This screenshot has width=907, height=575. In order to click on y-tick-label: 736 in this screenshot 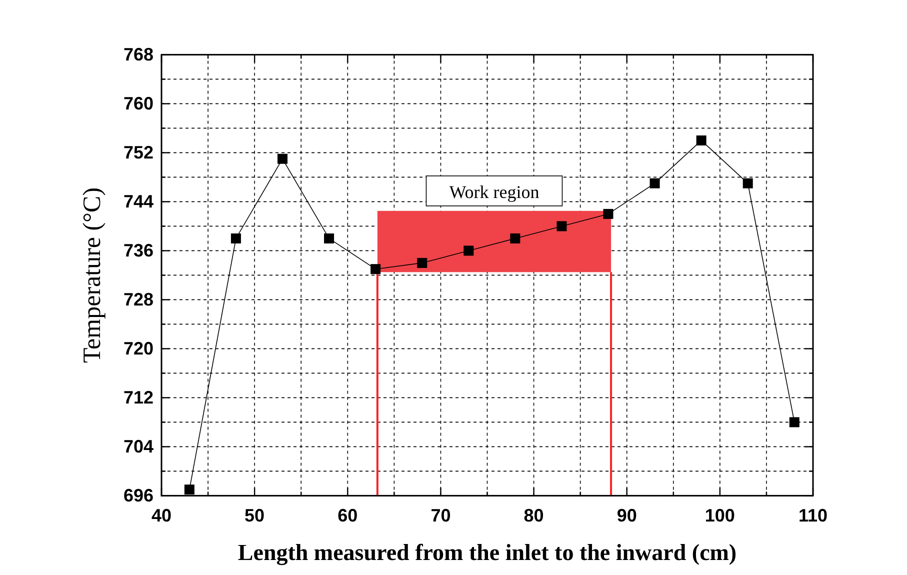, I will do `click(138, 250)`.